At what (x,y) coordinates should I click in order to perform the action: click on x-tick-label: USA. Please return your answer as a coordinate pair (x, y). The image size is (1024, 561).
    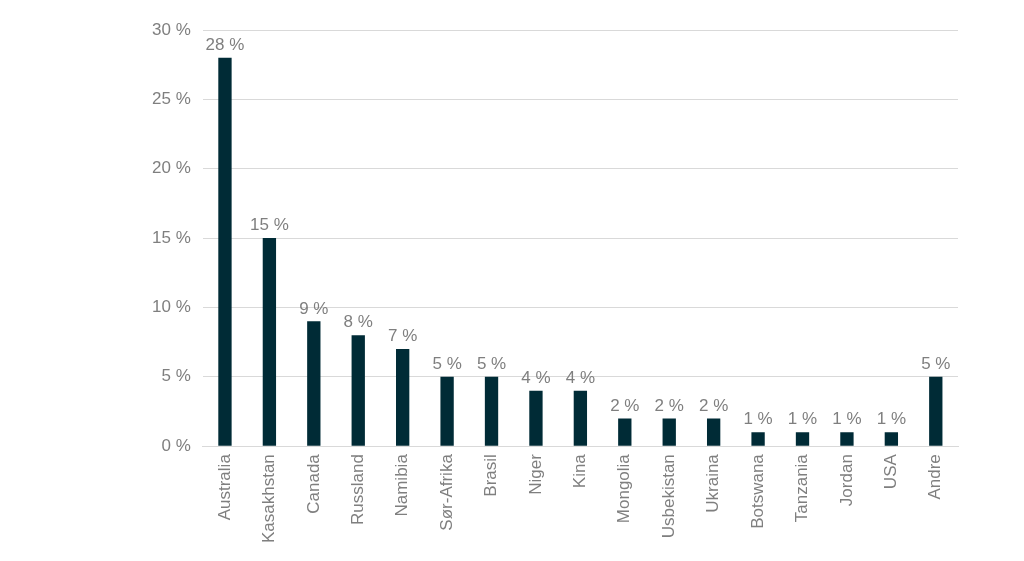
    Looking at the image, I should click on (891, 471).